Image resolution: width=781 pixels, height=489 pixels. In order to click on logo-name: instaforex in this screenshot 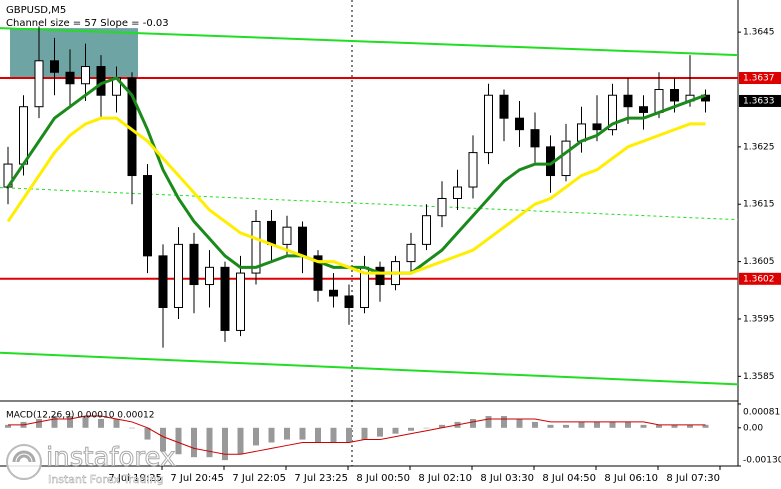, I will do `click(110, 458)`.